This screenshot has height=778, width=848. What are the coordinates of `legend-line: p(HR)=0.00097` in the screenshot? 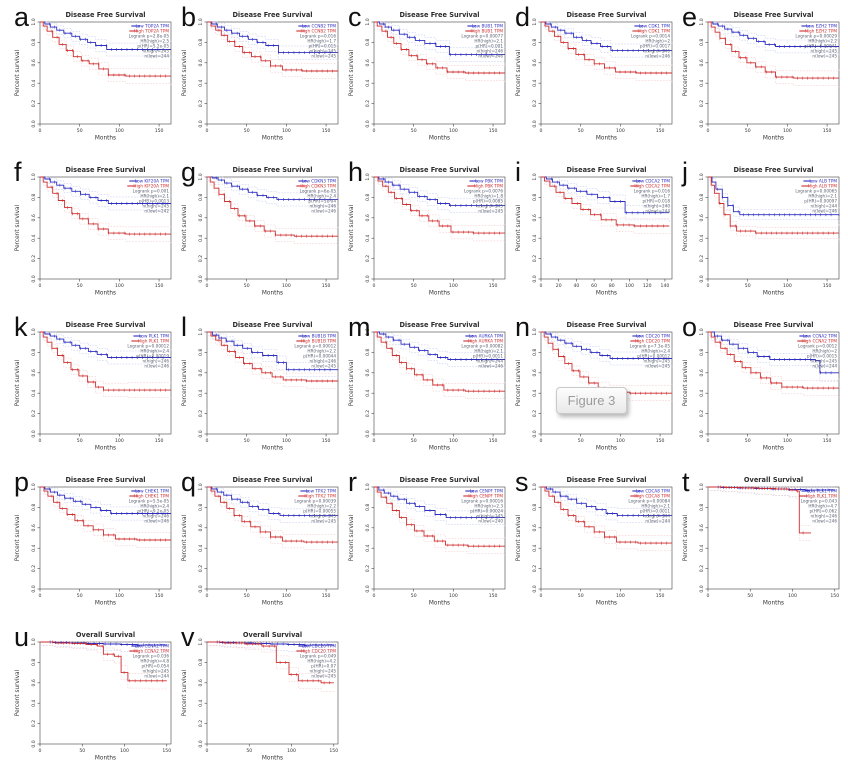 It's located at (820, 201).